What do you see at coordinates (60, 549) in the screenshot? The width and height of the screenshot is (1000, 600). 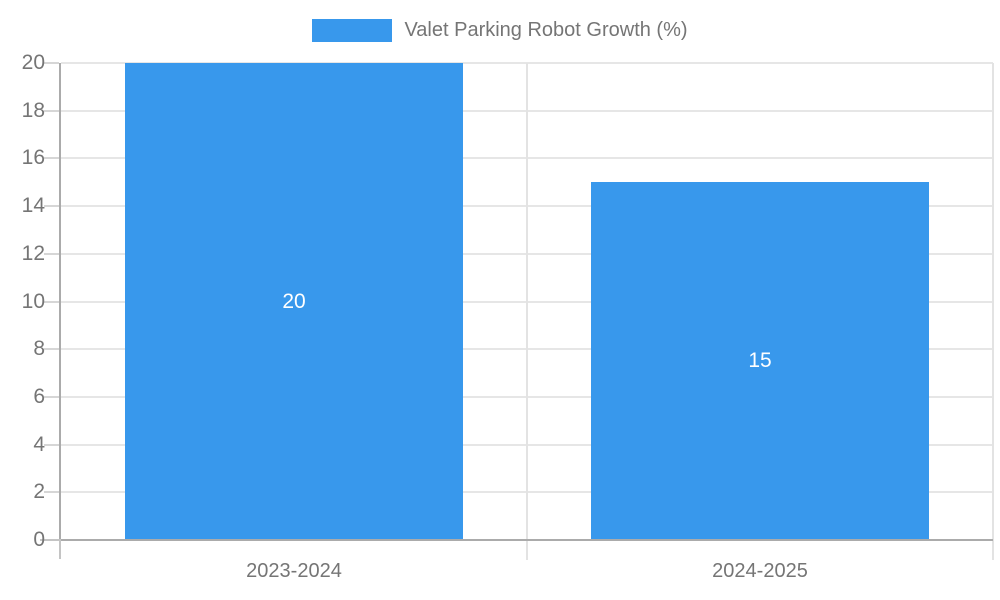 I see `y-axis-tick-extension` at bounding box center [60, 549].